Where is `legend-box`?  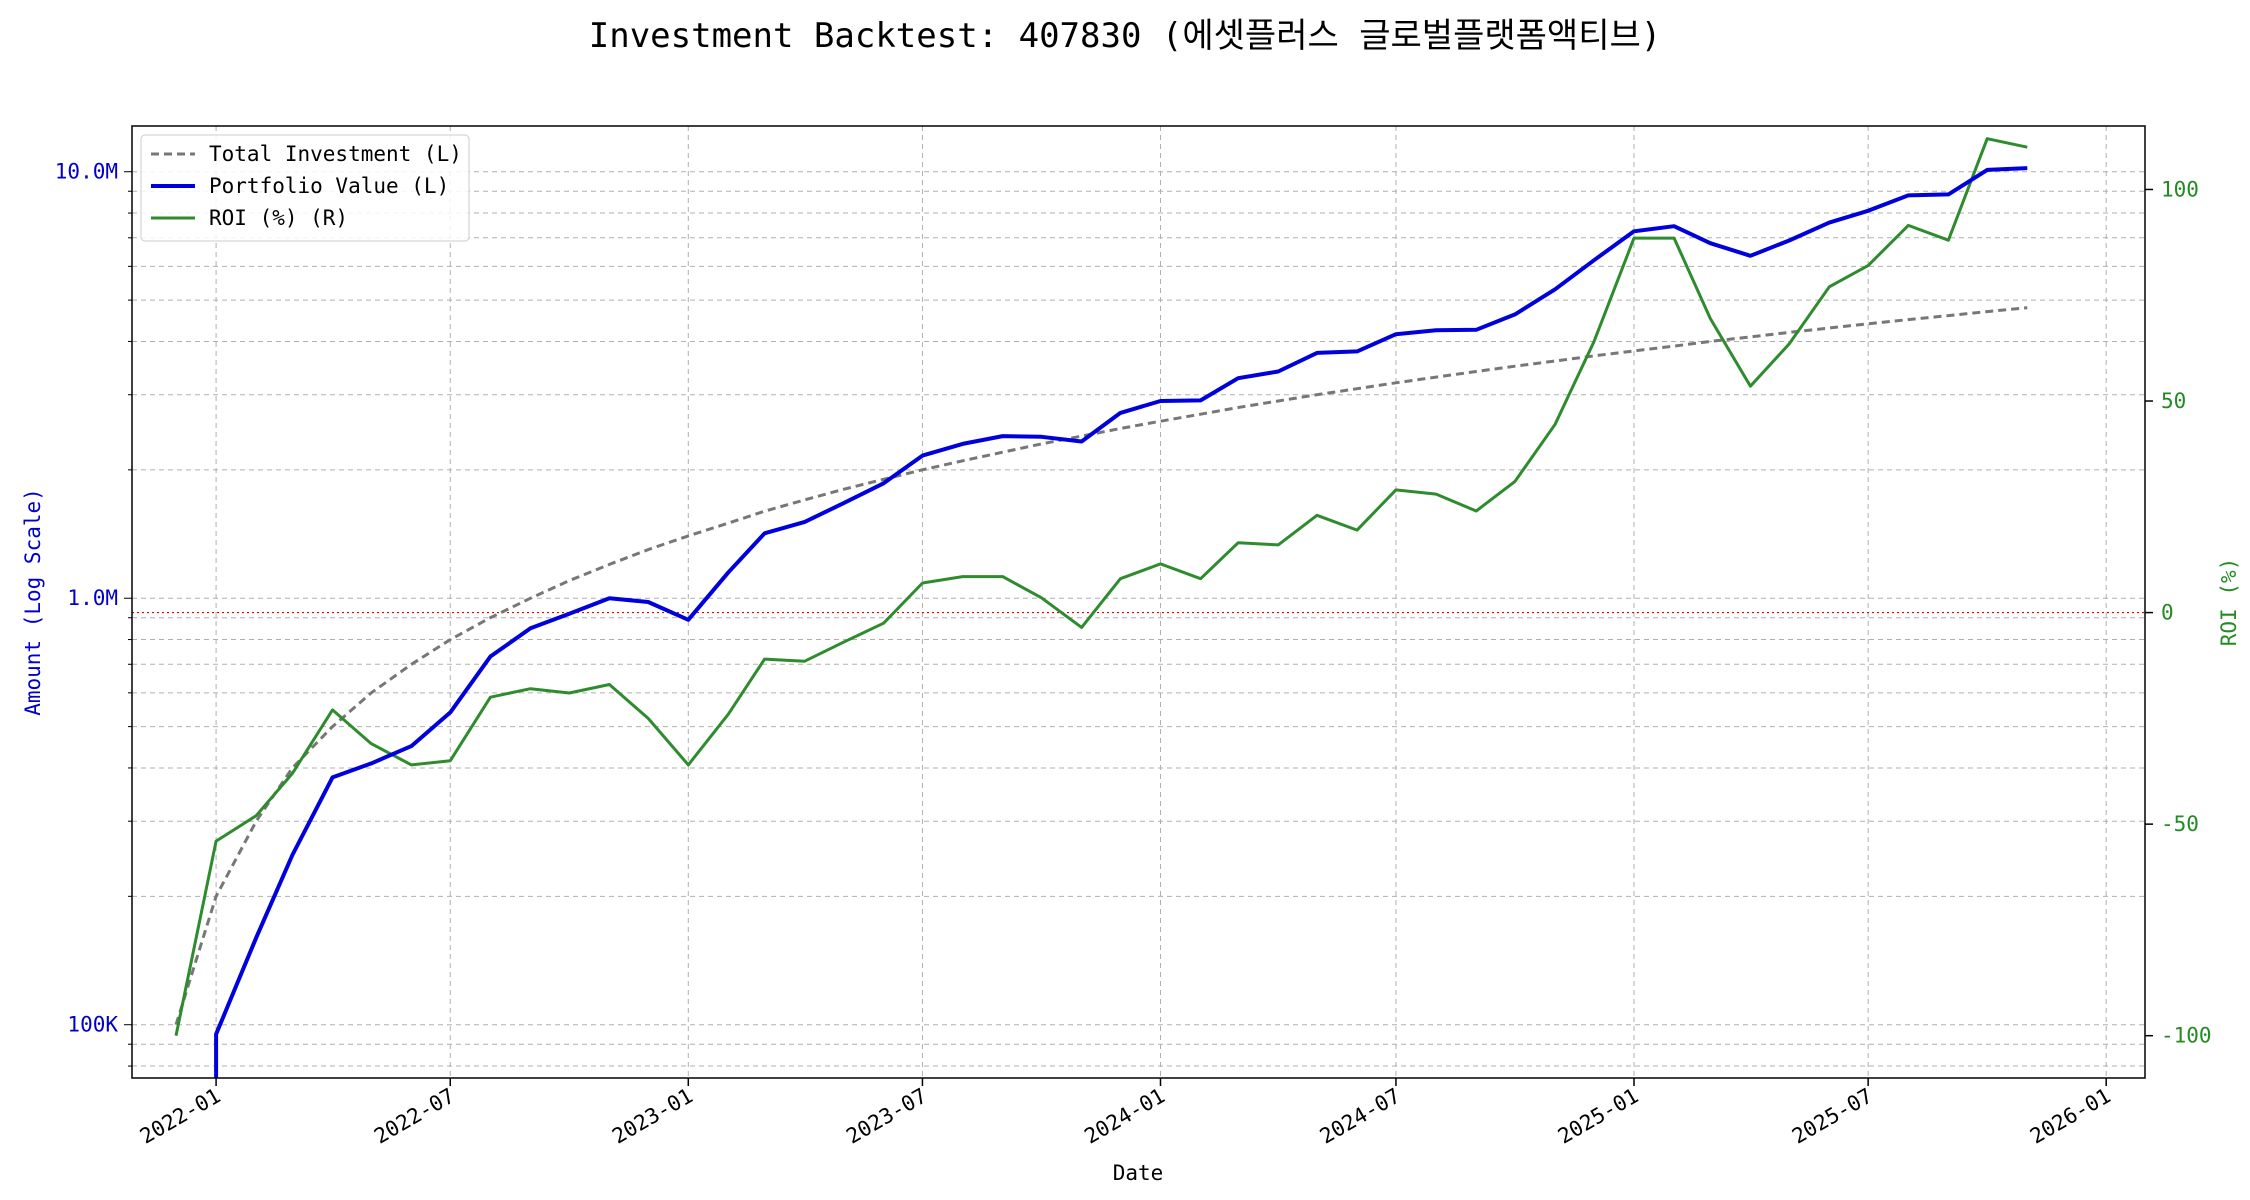
legend-box is located at coordinates (305, 188).